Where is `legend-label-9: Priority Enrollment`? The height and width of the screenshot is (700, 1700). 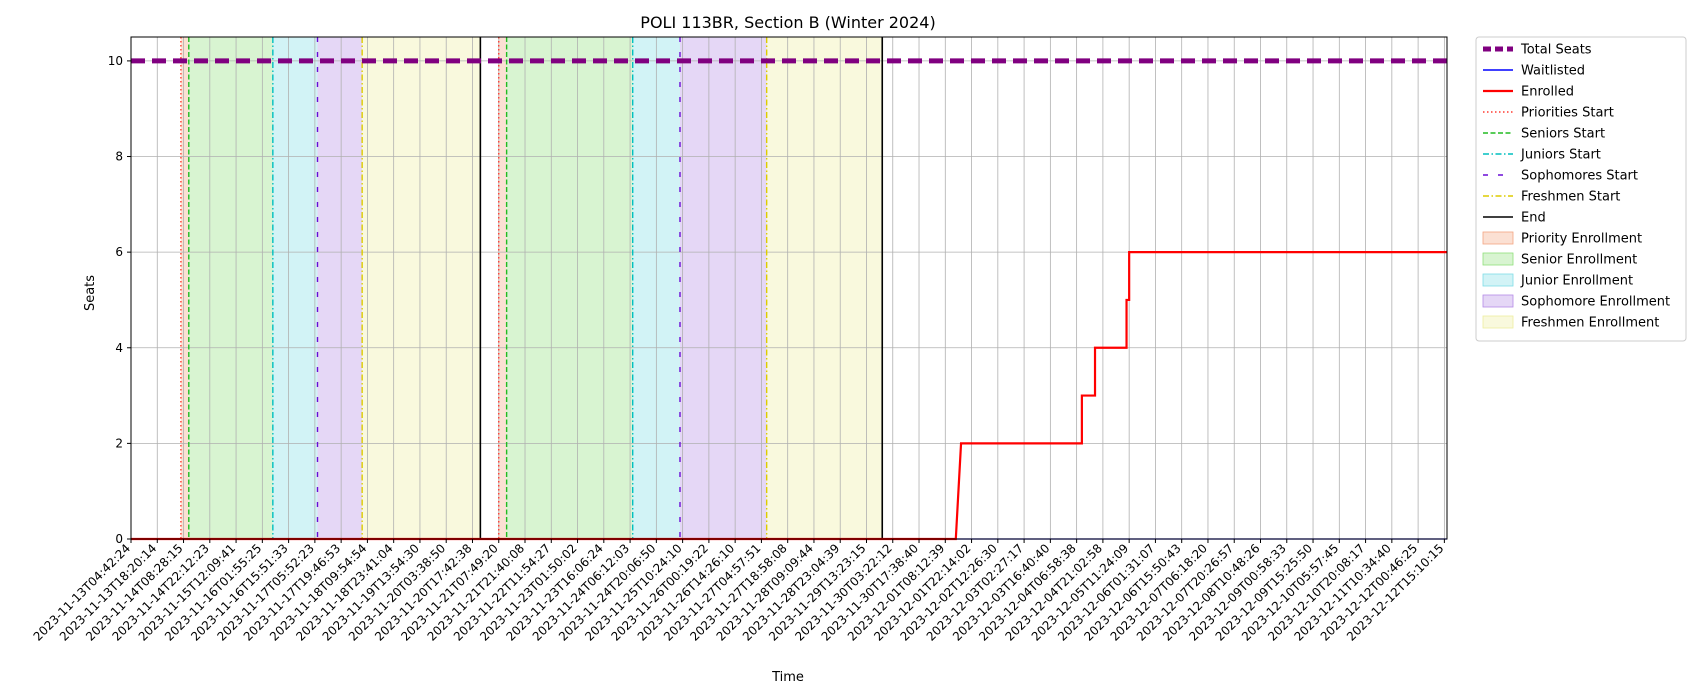 legend-label-9: Priority Enrollment is located at coordinates (1581, 239).